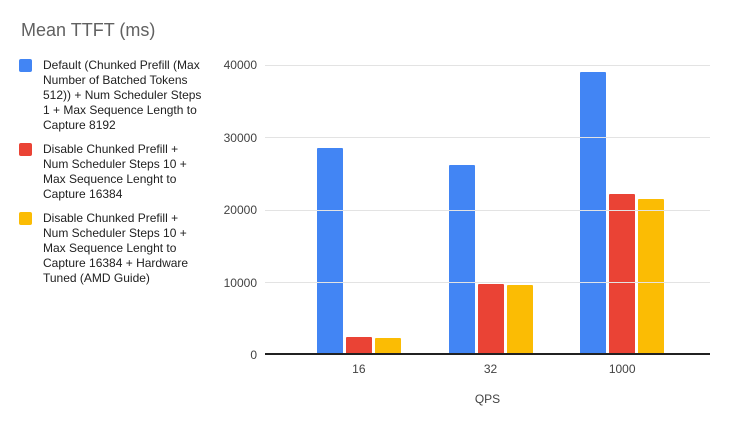 This screenshot has width=731, height=428. Describe the element at coordinates (88, 30) in the screenshot. I see `chart-title: Mean TTFT (ms)` at that location.